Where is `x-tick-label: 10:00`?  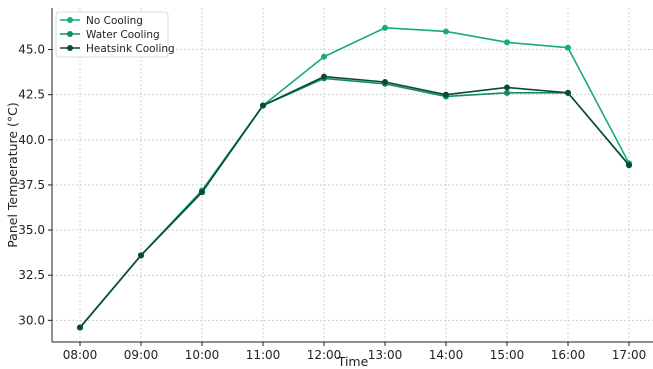 x-tick-label: 10:00 is located at coordinates (202, 355).